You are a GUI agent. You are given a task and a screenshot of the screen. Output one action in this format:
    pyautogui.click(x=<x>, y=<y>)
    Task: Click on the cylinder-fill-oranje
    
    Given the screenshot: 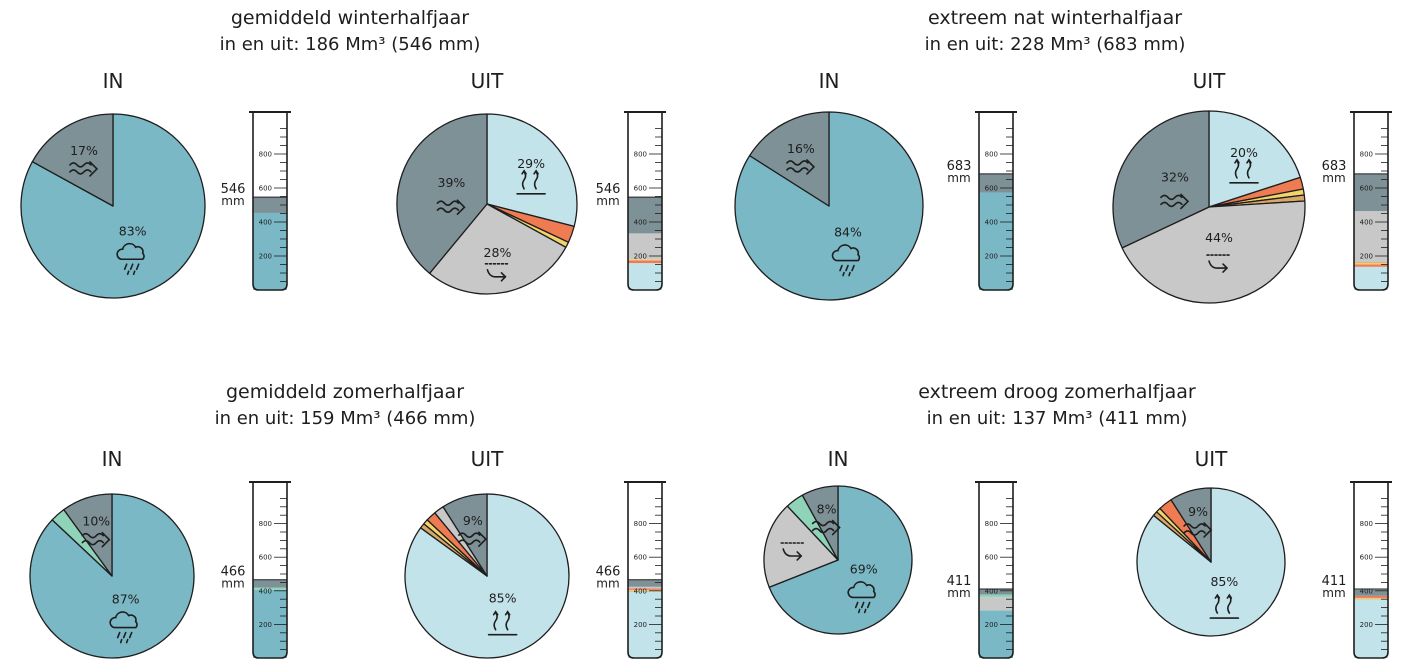 What is the action you would take?
    pyautogui.click(x=645, y=589)
    